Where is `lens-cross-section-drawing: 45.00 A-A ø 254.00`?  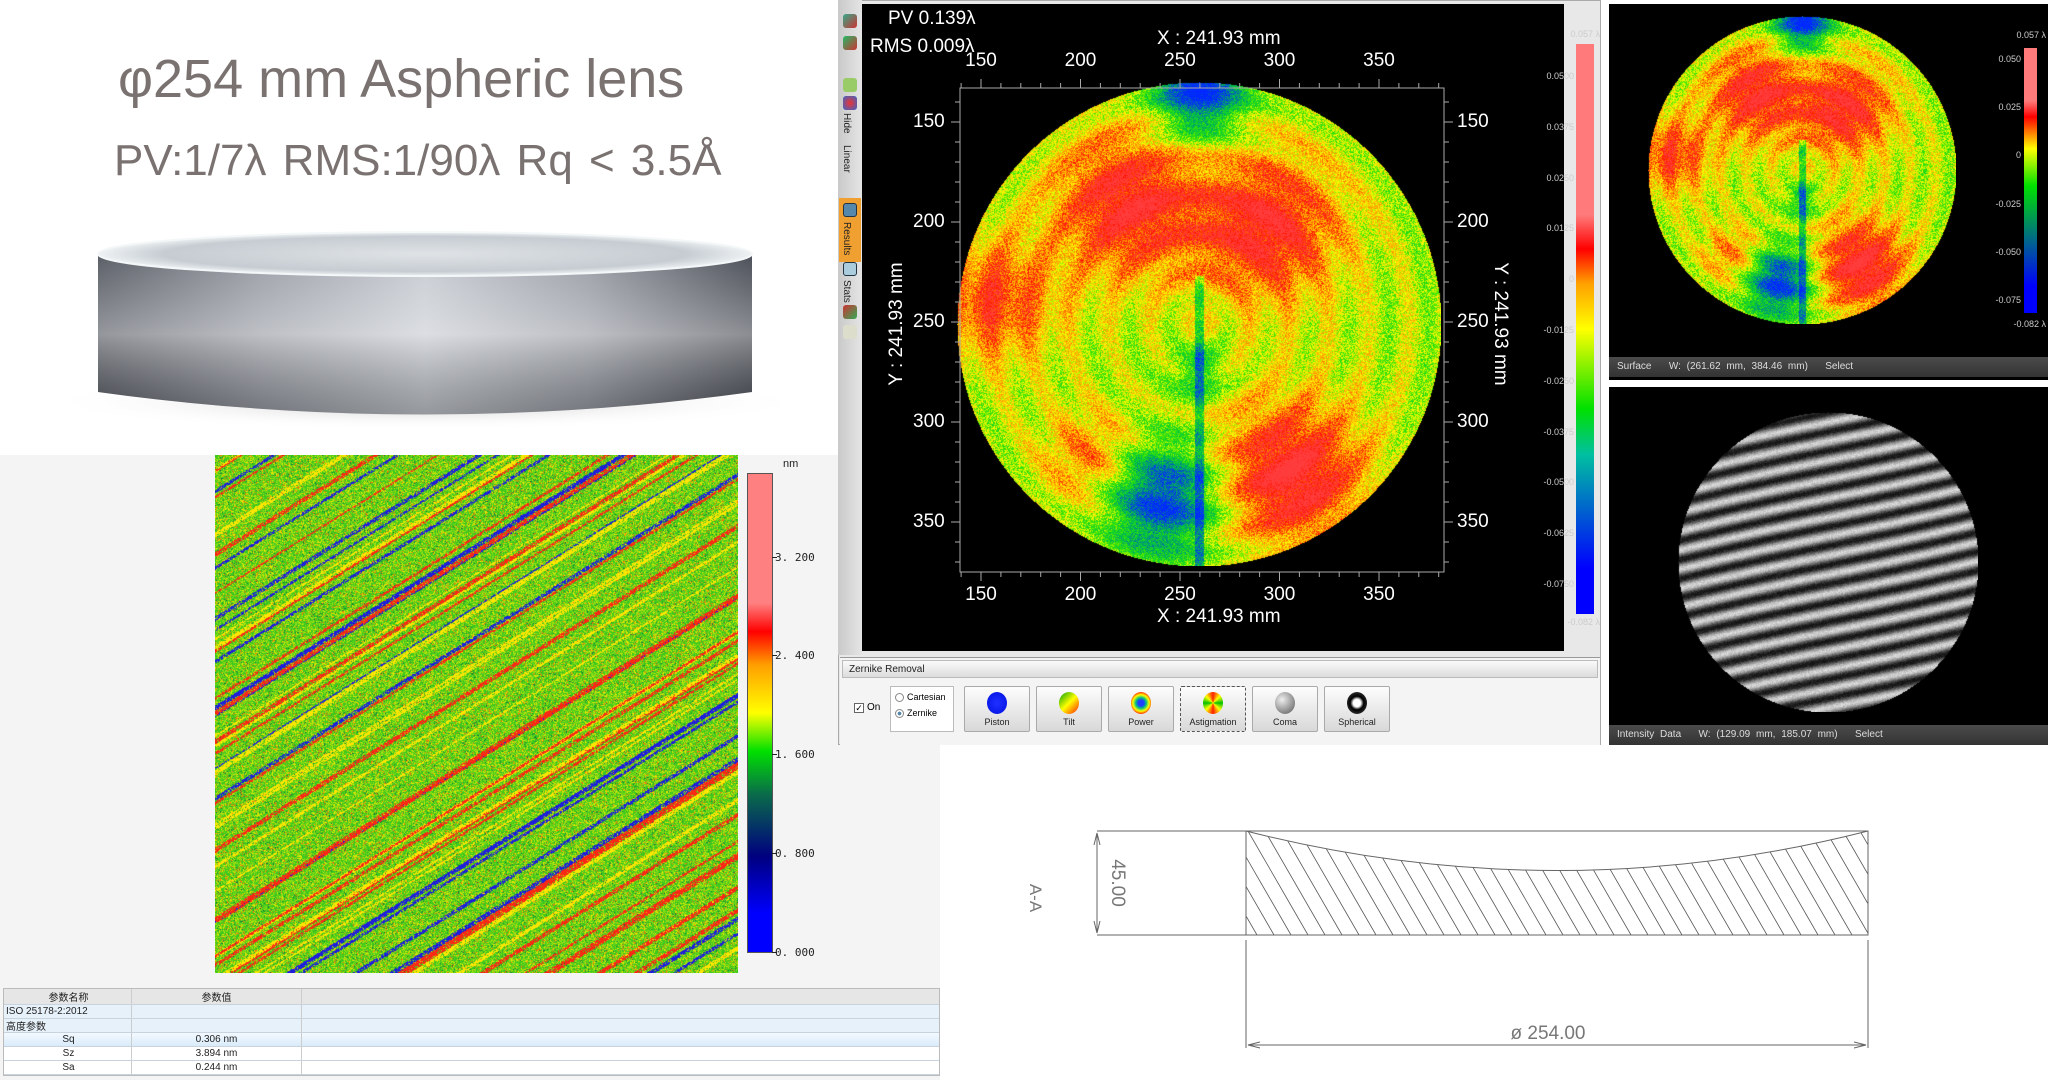
lens-cross-section-drawing: 45.00 A-A ø 254.00 is located at coordinates (1447, 939).